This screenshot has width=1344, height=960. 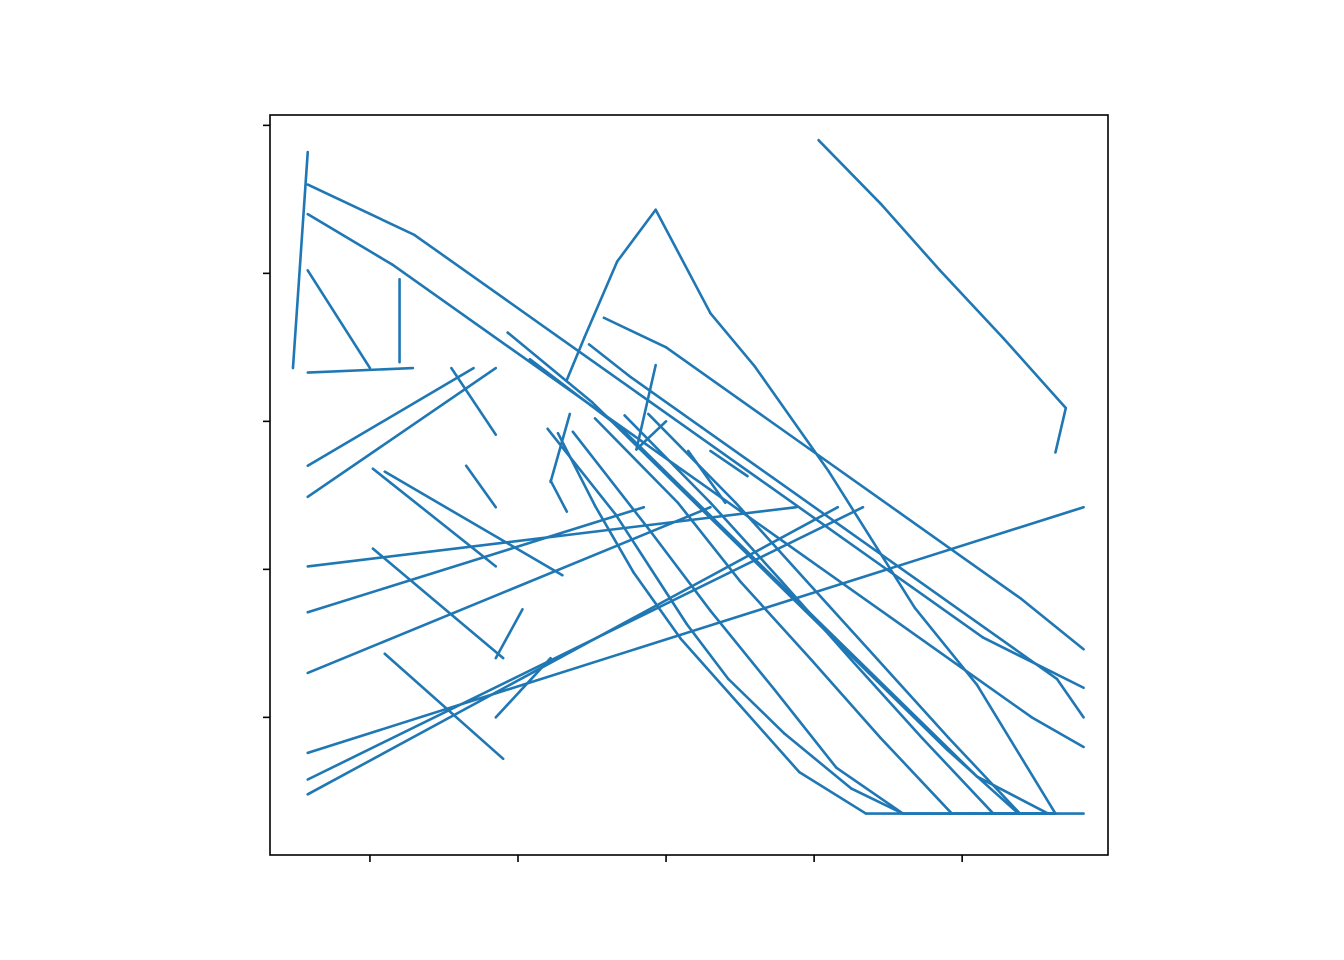 I want to click on y-axis-ticks, so click(x=266, y=421).